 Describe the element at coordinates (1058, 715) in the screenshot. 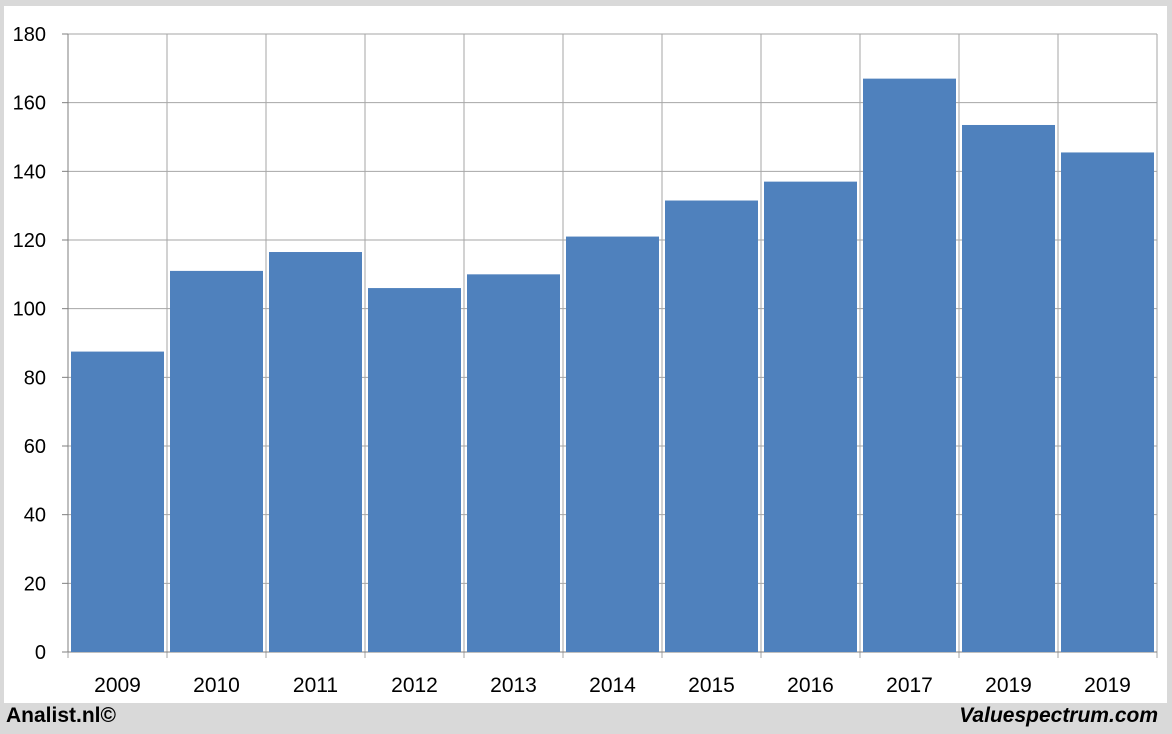

I see `footer-site-label: Valuespectrum.com` at that location.